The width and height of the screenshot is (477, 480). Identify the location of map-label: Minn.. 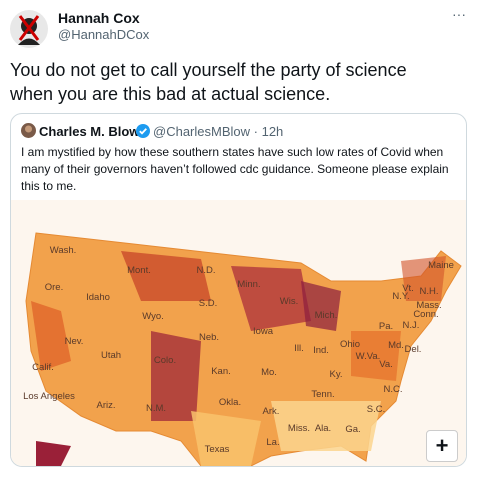
(248, 284).